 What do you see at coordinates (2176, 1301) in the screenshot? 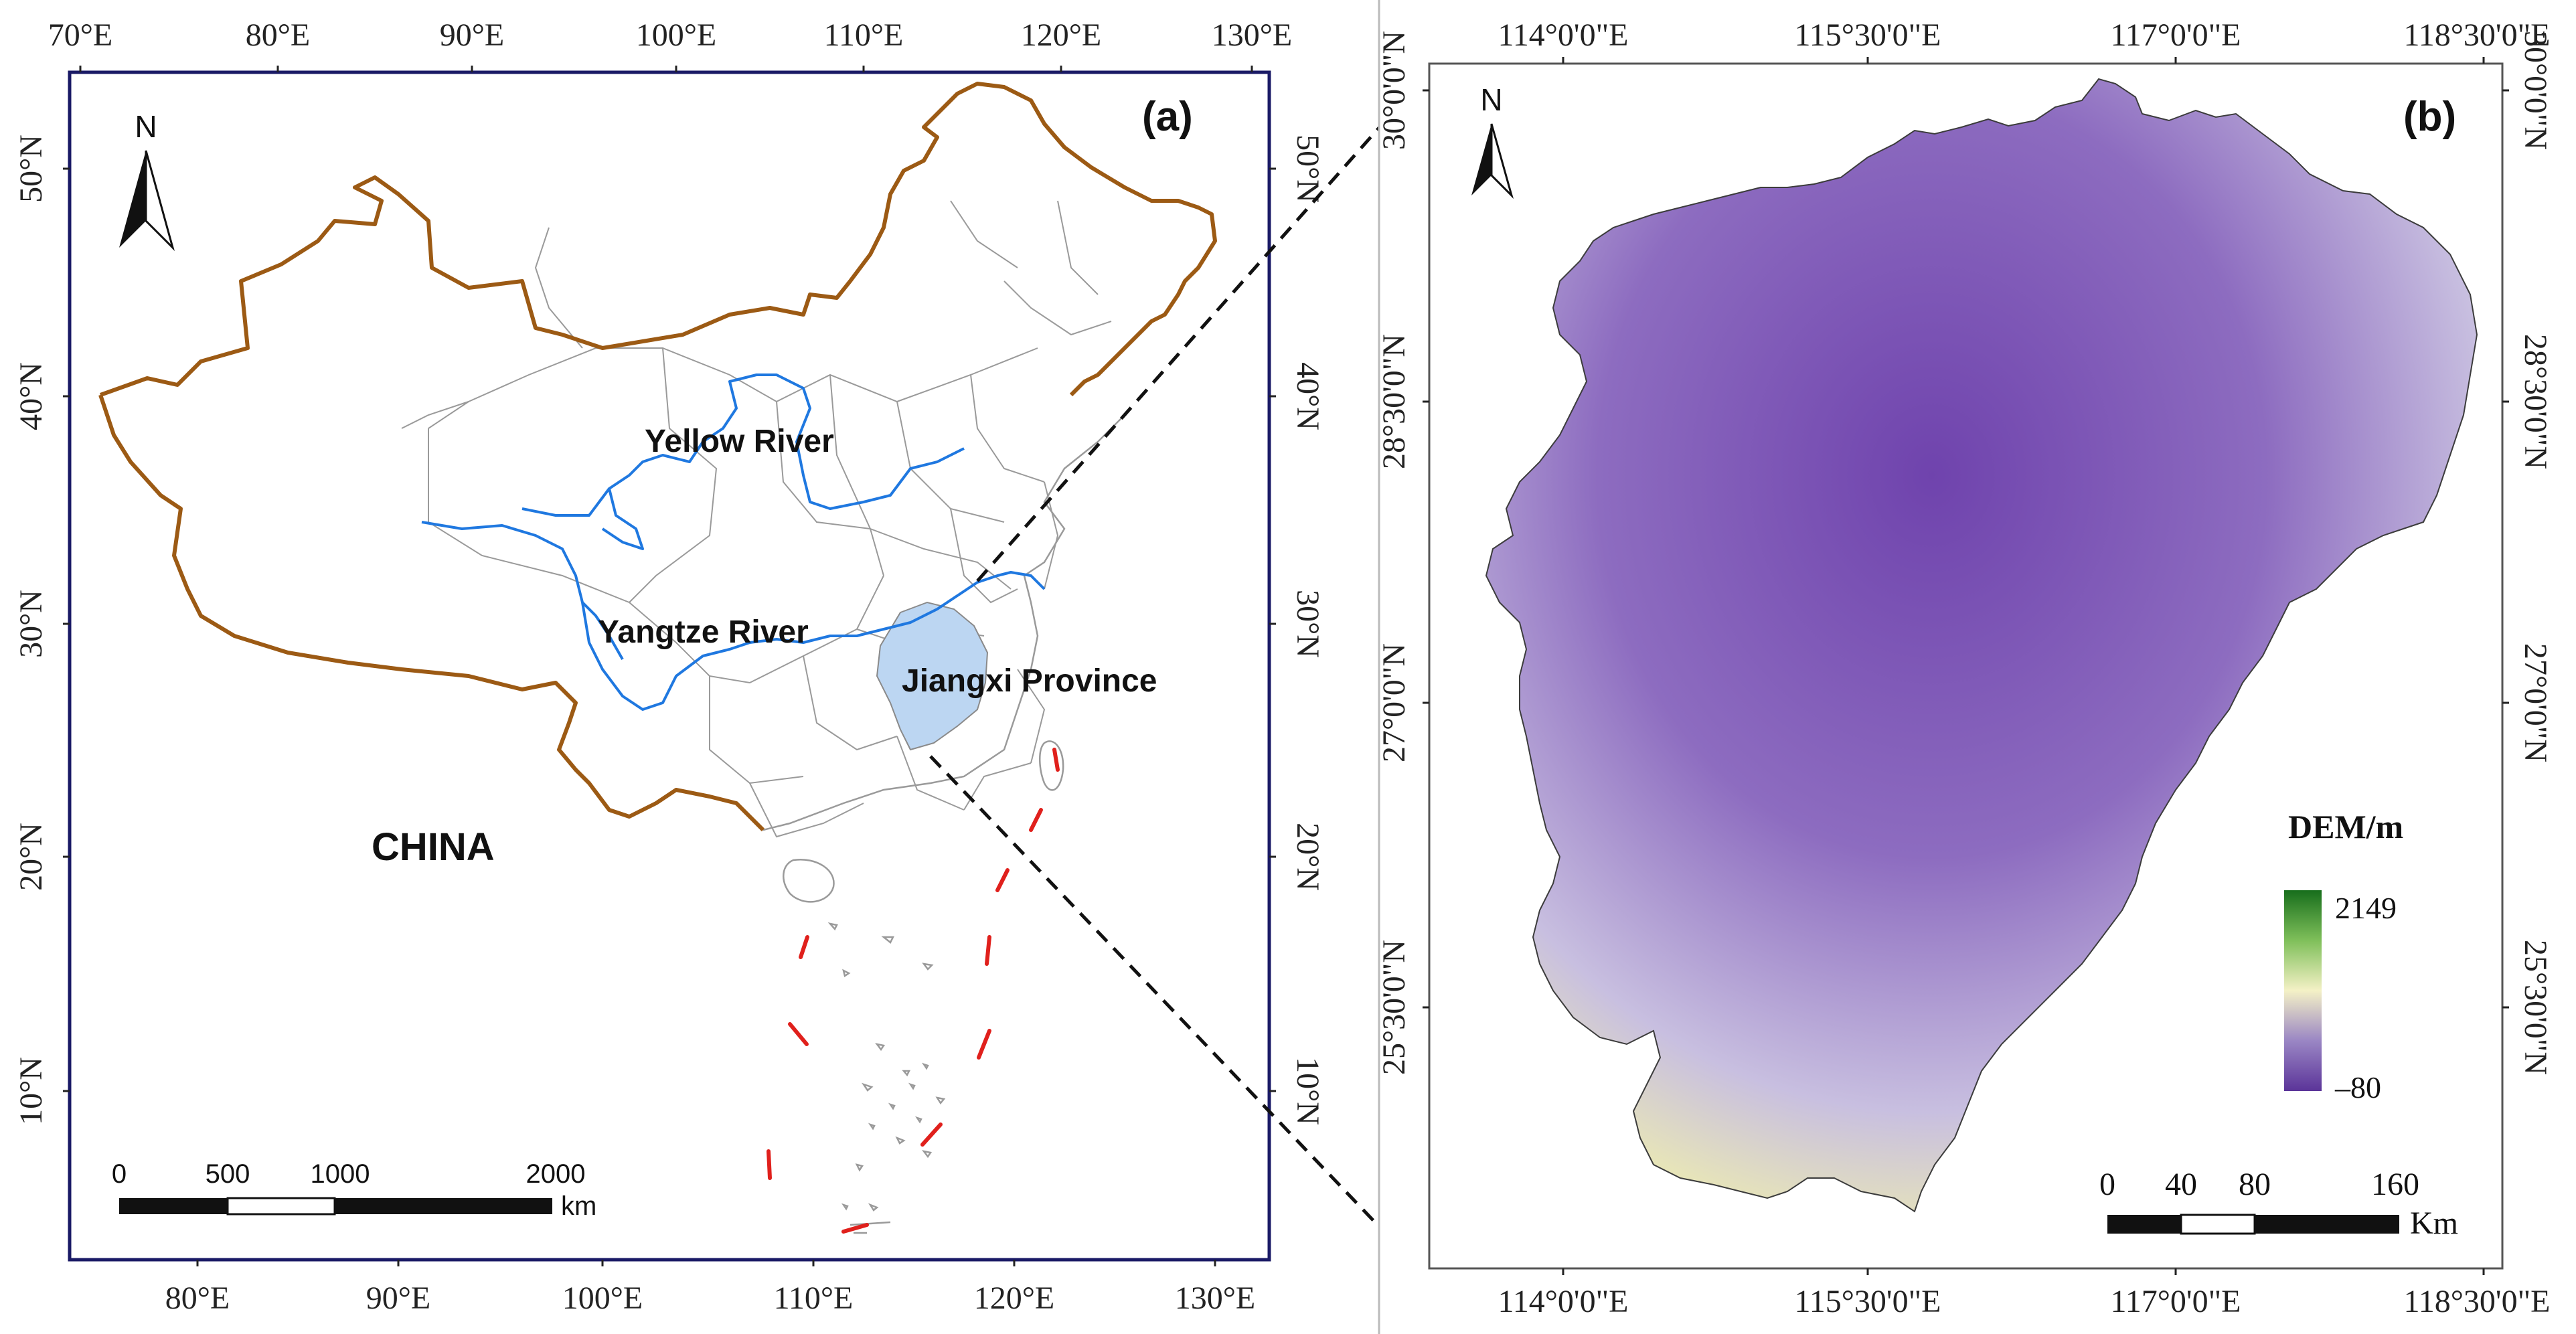
I see `b-tick-bottom-117: 117°0'0"E` at bounding box center [2176, 1301].